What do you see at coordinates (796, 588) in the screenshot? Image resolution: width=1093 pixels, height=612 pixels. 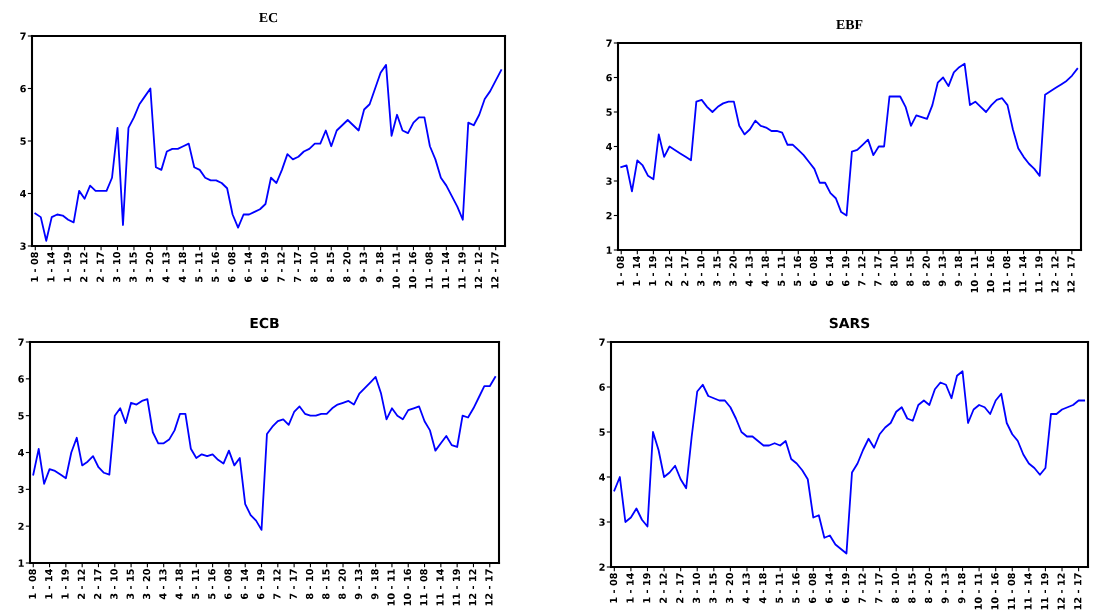 I see `x-tick-label: 5 - 16` at bounding box center [796, 588].